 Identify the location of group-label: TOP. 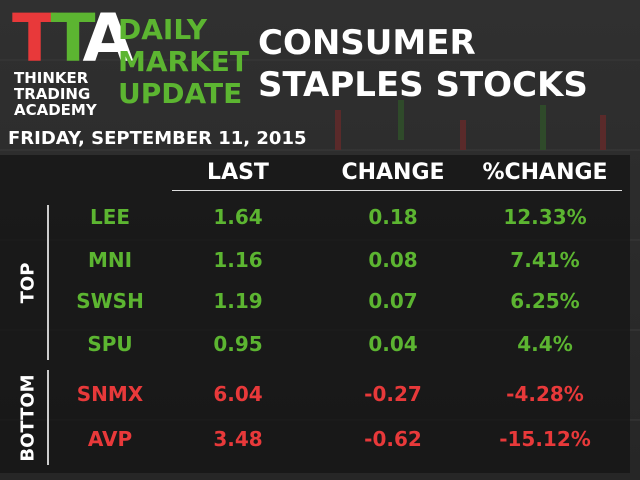
(28, 282).